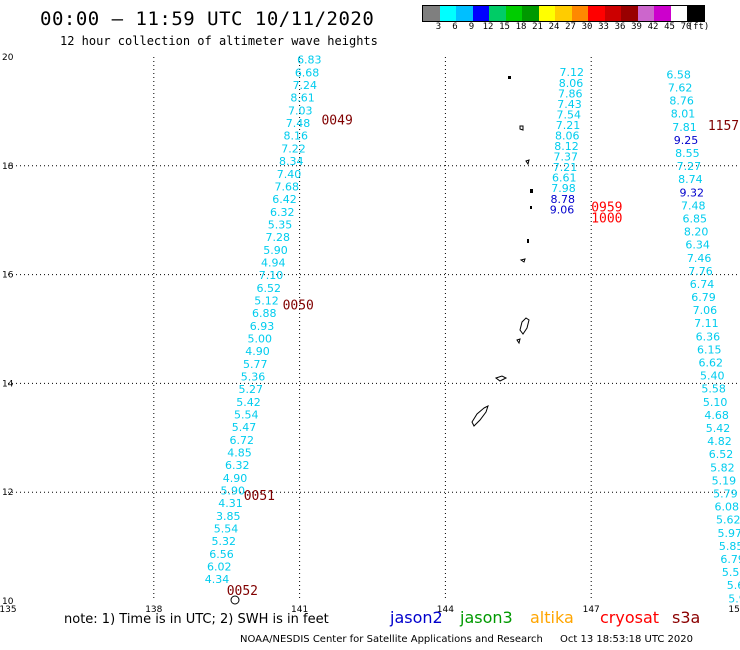 The image size is (740, 650). Describe the element at coordinates (284, 199) in the screenshot. I see `wave-height-value: 6.42` at that location.